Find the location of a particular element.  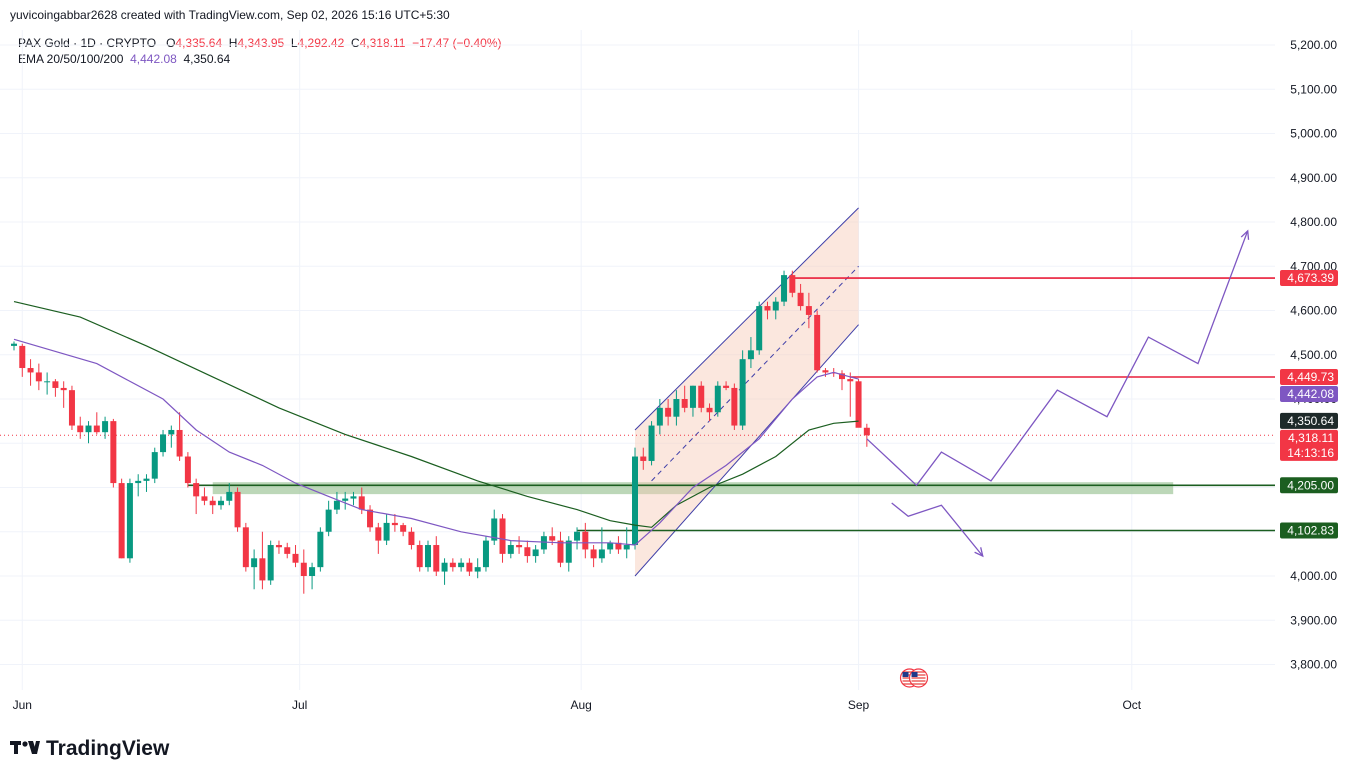

ema-label: EMA 20/50/100/200 is located at coordinates (71, 59).